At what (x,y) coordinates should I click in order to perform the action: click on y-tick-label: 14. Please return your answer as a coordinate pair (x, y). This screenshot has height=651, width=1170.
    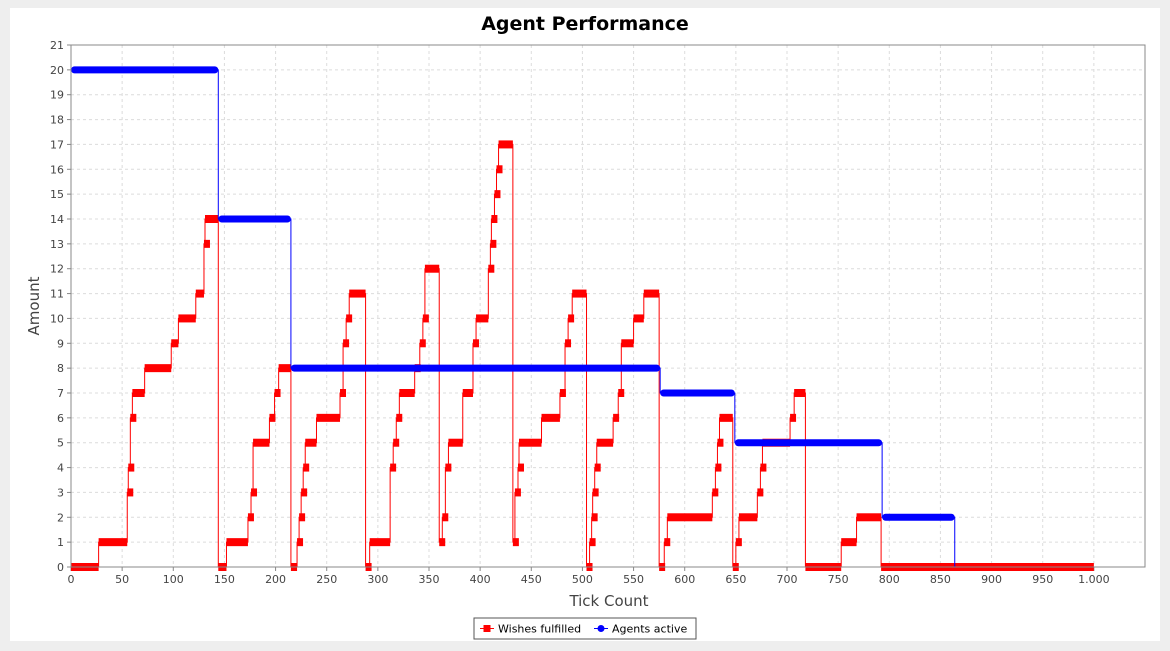
    Looking at the image, I should click on (57, 219).